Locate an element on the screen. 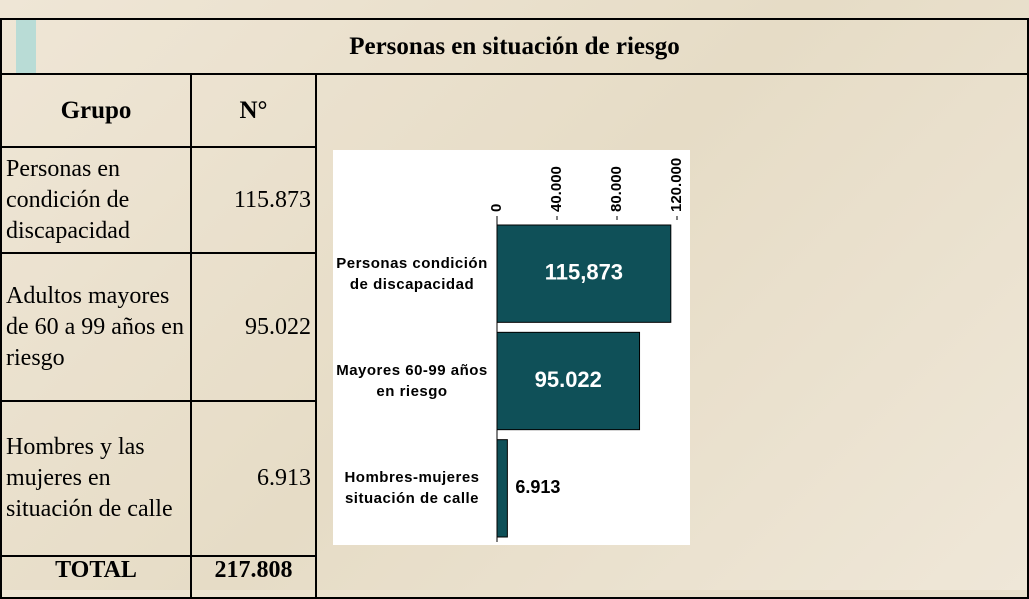 The height and width of the screenshot is (599, 1029). category-label: Personas condición de discapacidad is located at coordinates (412, 273).